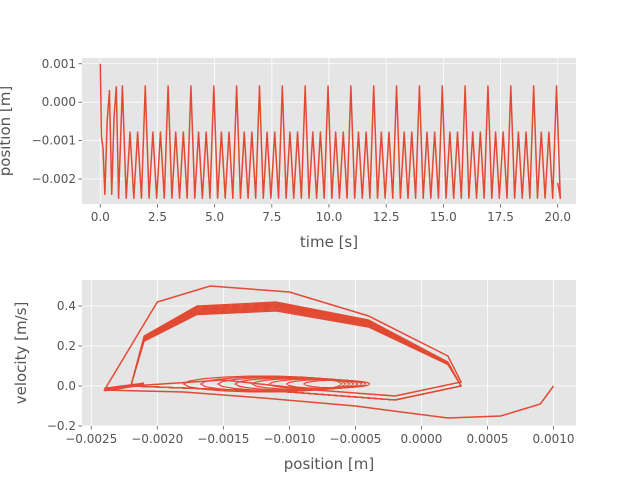 This screenshot has width=640, height=478. I want to click on y-tick-label: 0.000, so click(59, 102).